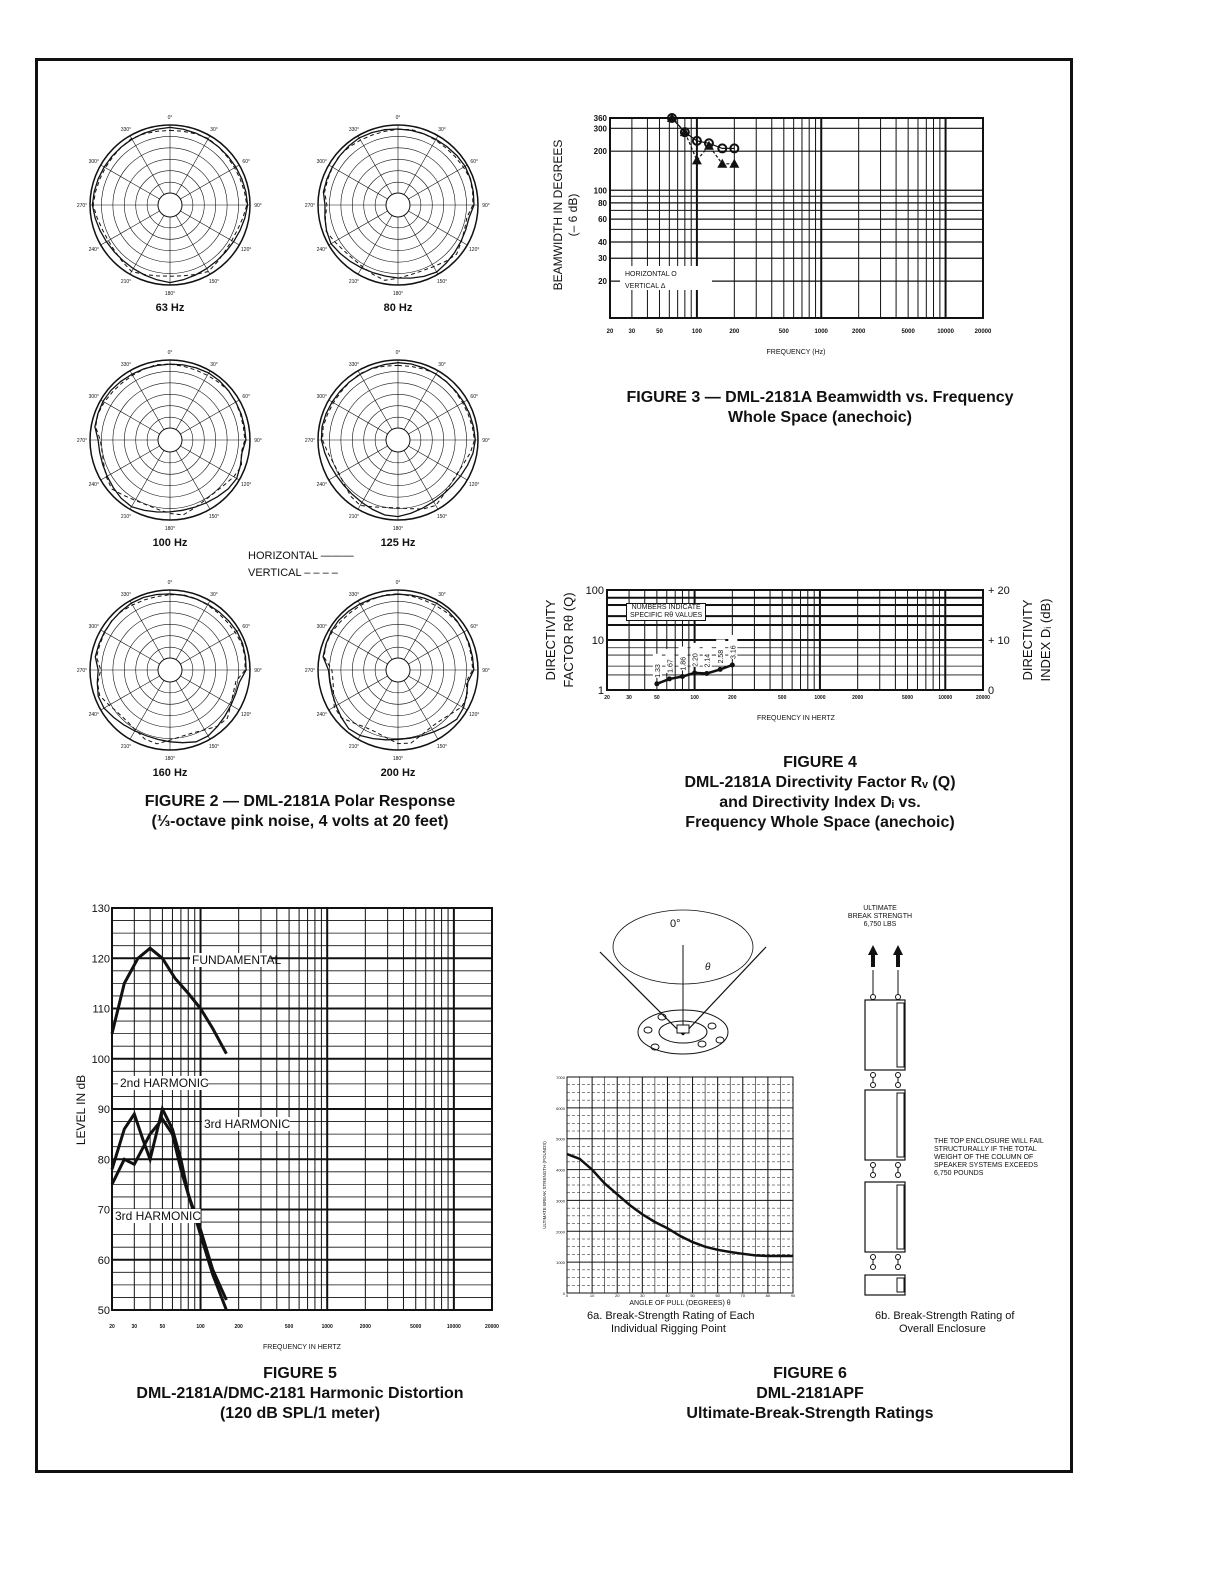 This screenshot has height=1585, width=1225. I want to click on ubs1: ULTIMATE, so click(880, 908).